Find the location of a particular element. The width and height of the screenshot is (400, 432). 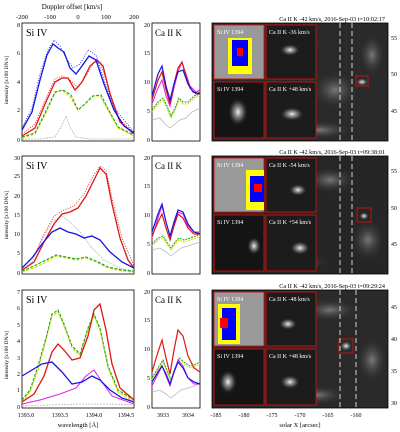

y-tick: 7 is located at coordinates (18, 293).